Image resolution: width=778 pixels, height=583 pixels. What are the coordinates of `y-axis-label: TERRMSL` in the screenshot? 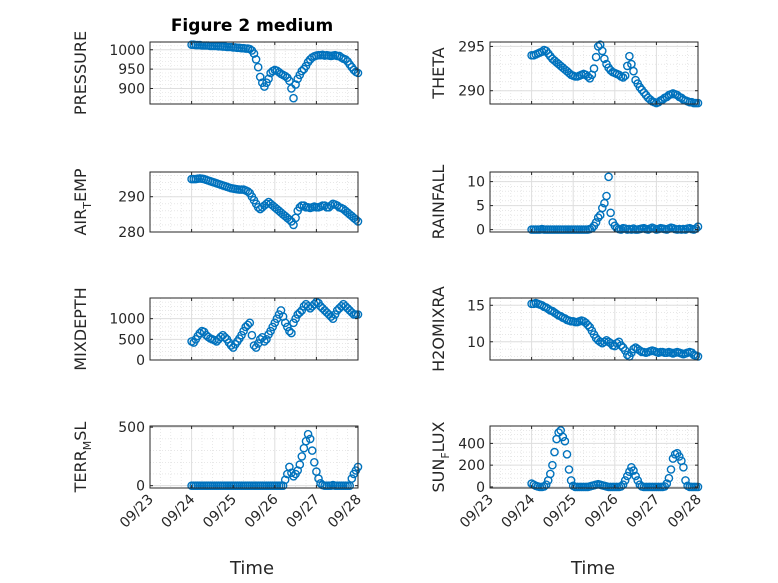 It's located at (82, 458).